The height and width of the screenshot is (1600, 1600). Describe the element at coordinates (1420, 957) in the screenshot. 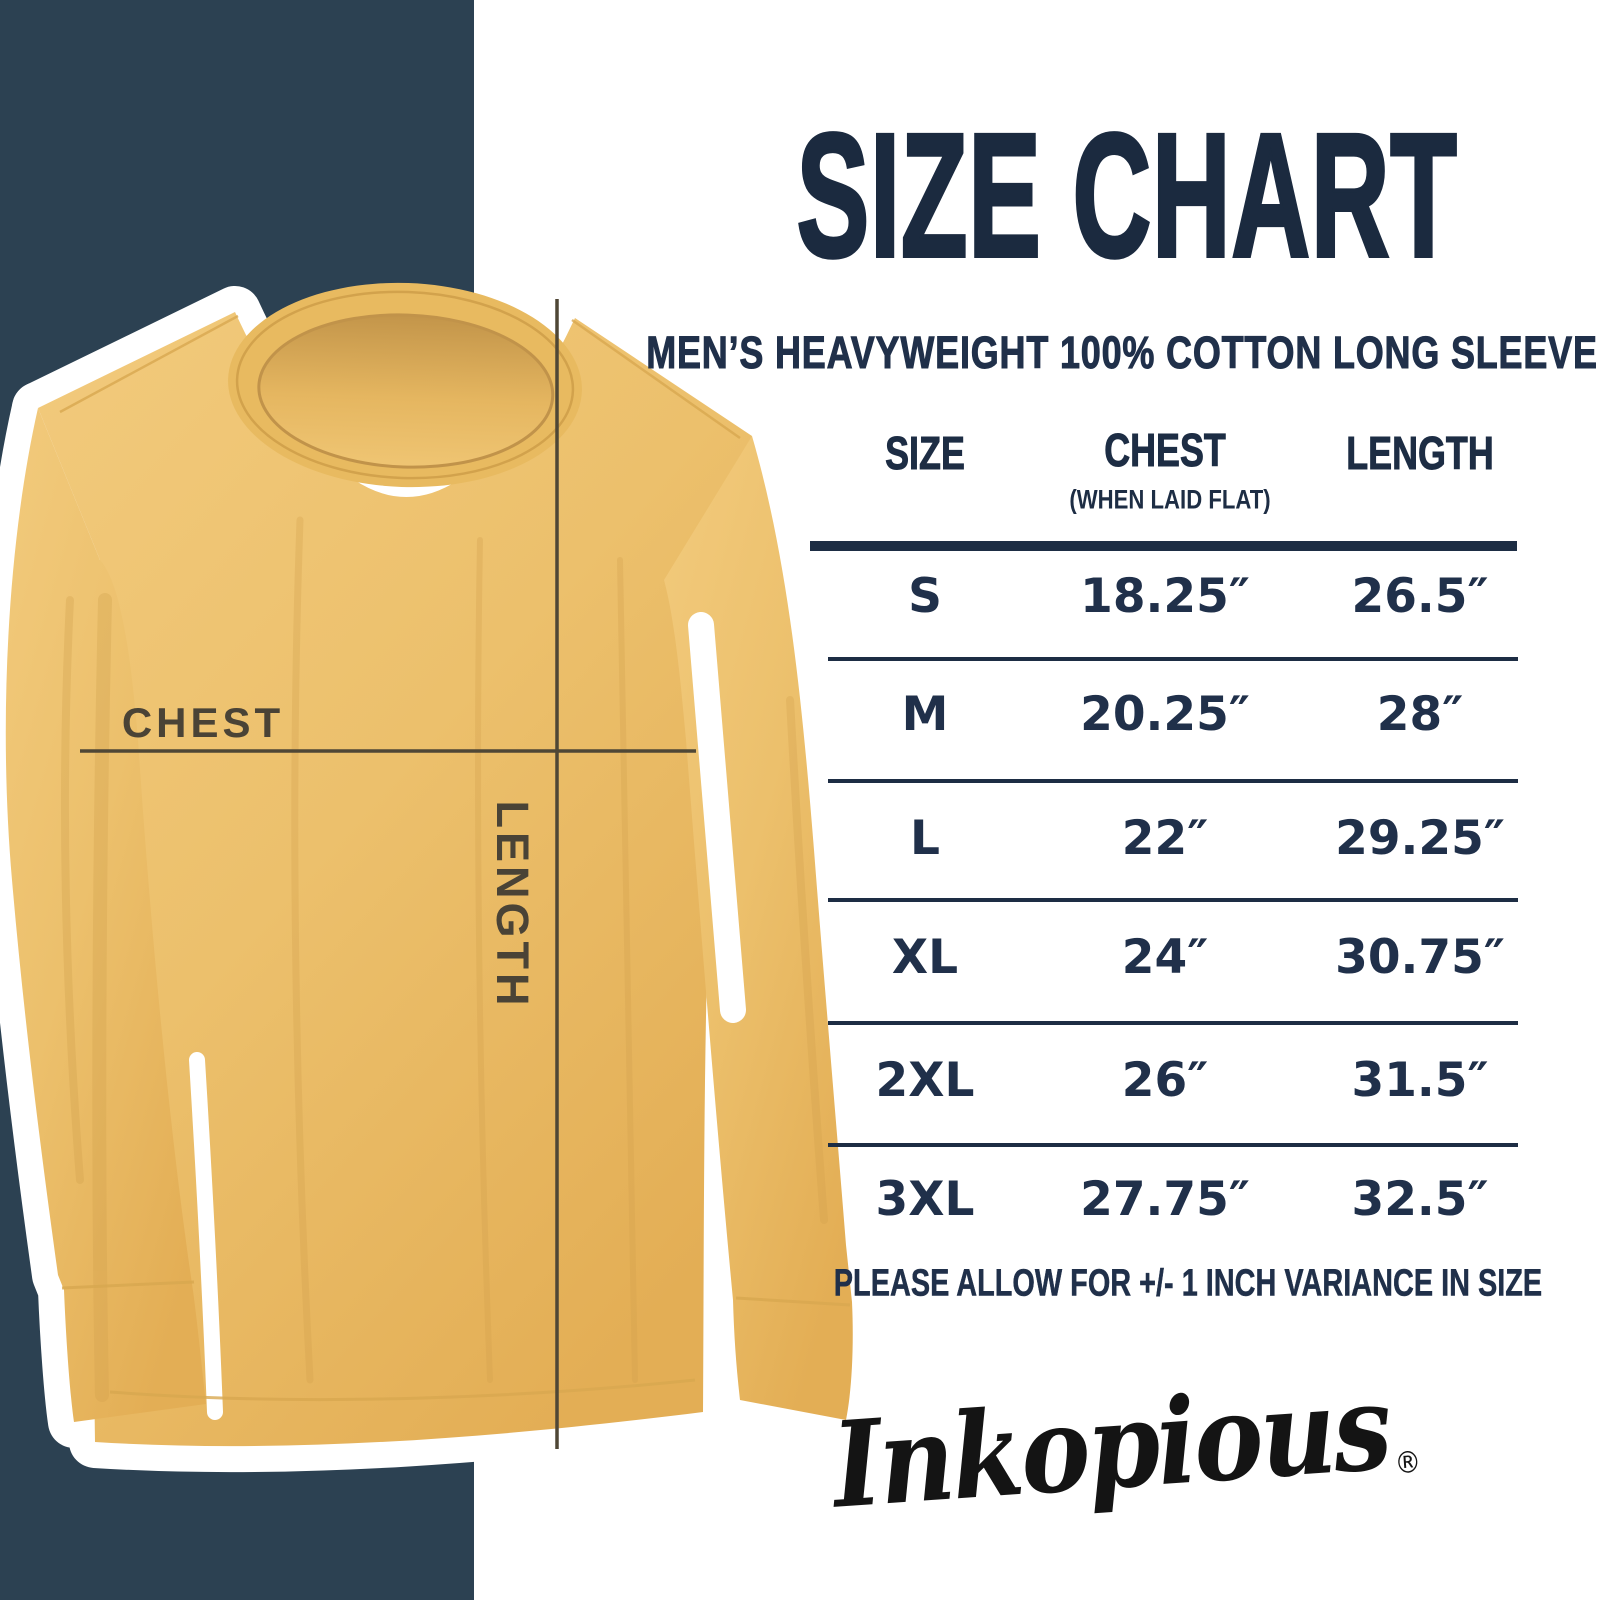

I see `length-cell: 30.75″` at that location.